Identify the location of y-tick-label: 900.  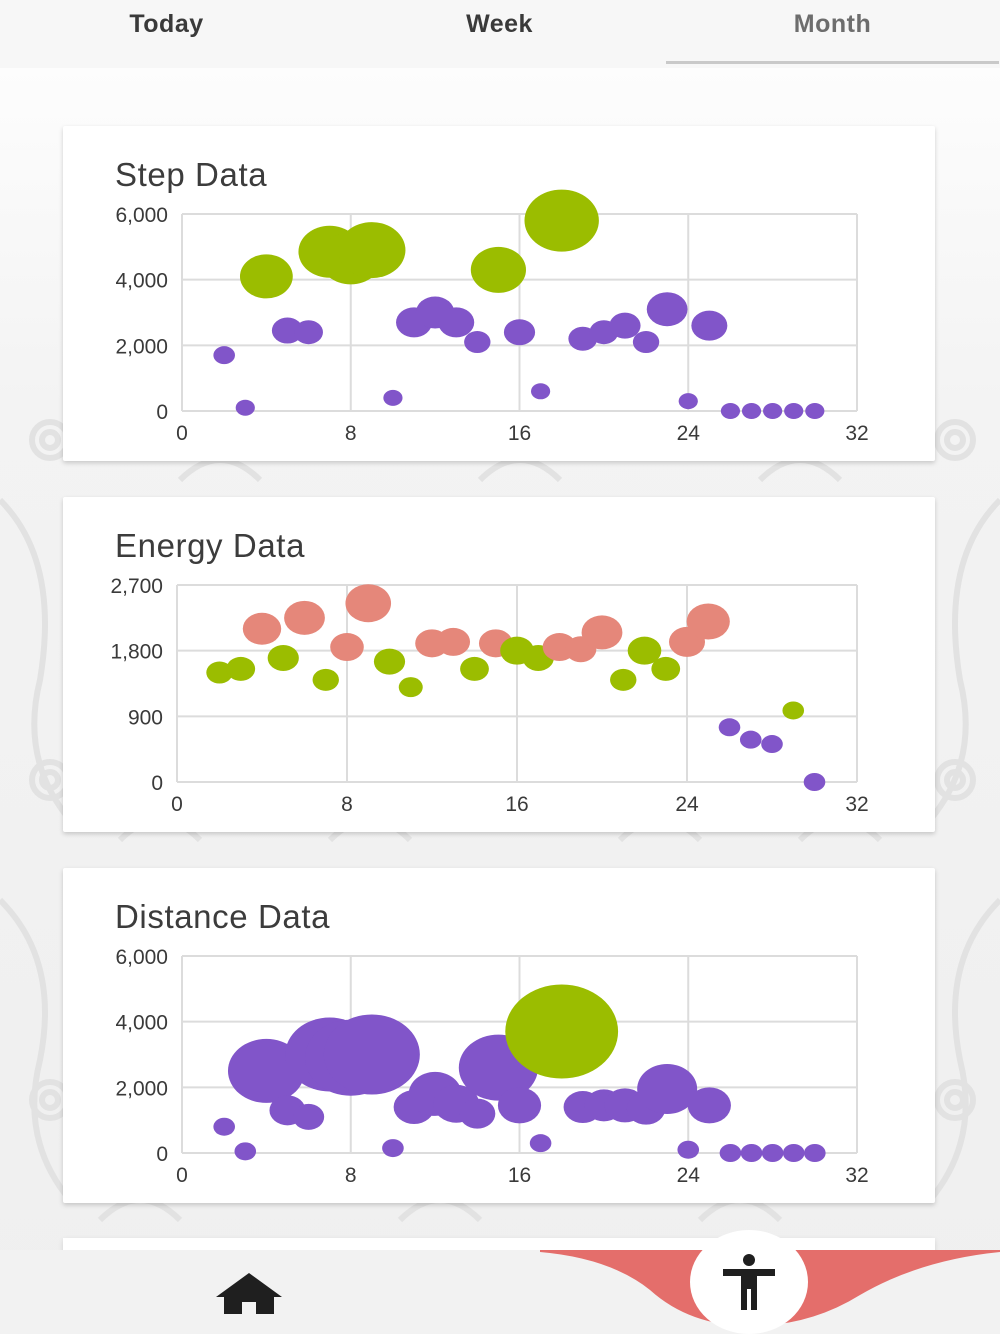
(145, 717).